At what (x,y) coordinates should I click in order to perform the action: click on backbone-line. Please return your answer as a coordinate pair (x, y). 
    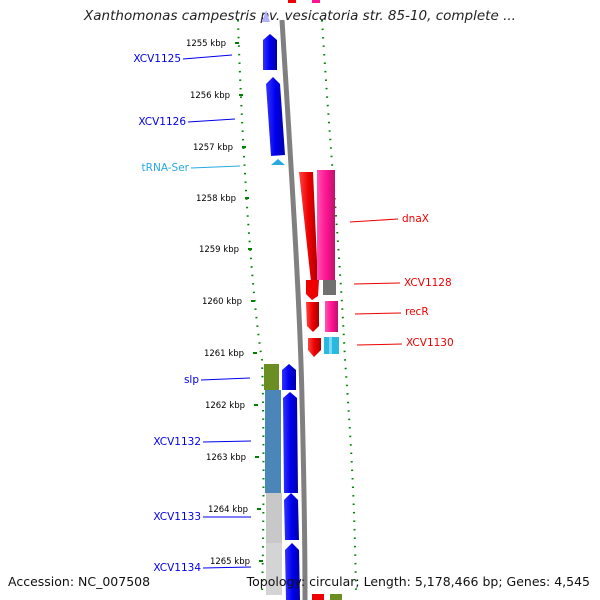
    Looking at the image, I should click on (293, 309).